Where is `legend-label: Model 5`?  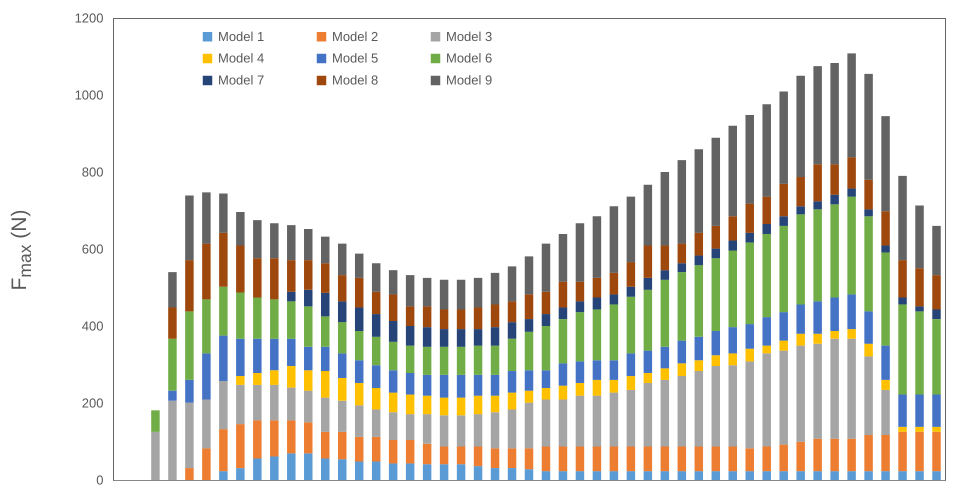
legend-label: Model 5 is located at coordinates (355, 58).